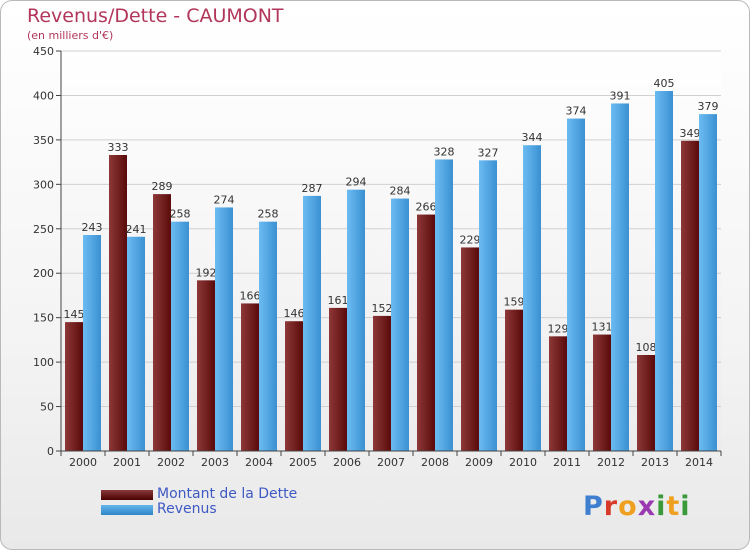 The image size is (750, 550). Describe the element at coordinates (673, 506) in the screenshot. I see `logo-letter: t` at that location.